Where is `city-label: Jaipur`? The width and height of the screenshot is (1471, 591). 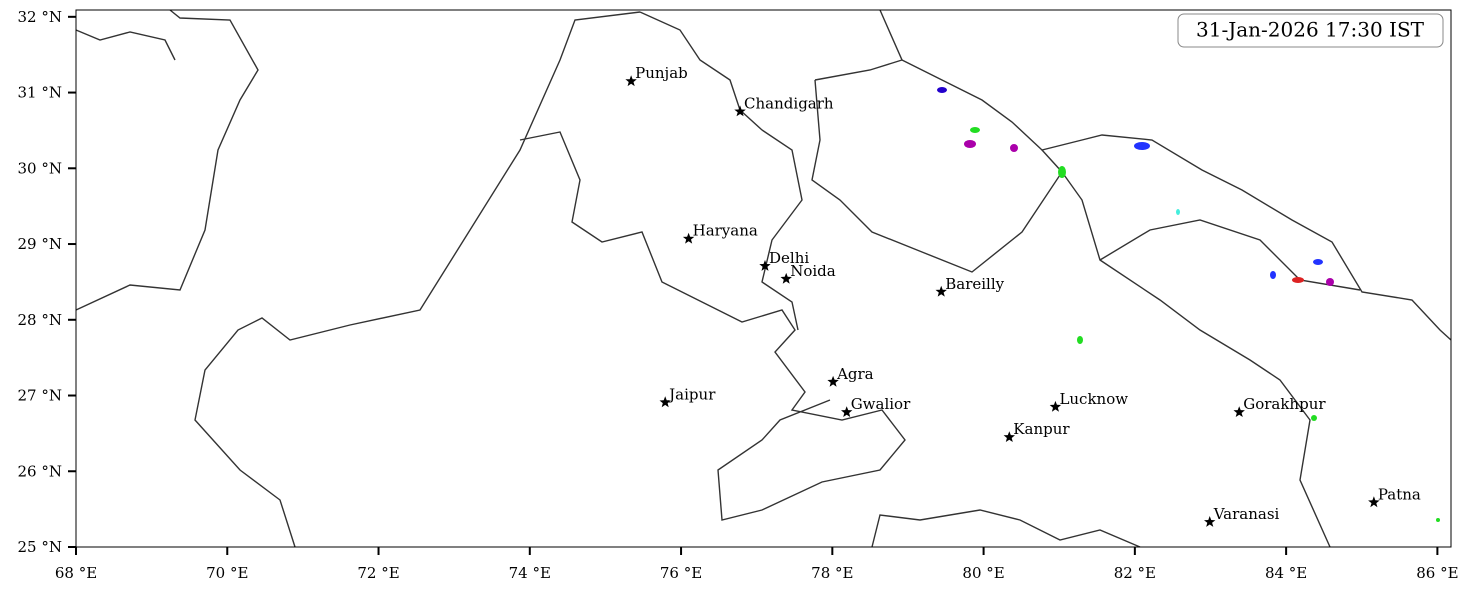 city-label: Jaipur is located at coordinates (691, 394).